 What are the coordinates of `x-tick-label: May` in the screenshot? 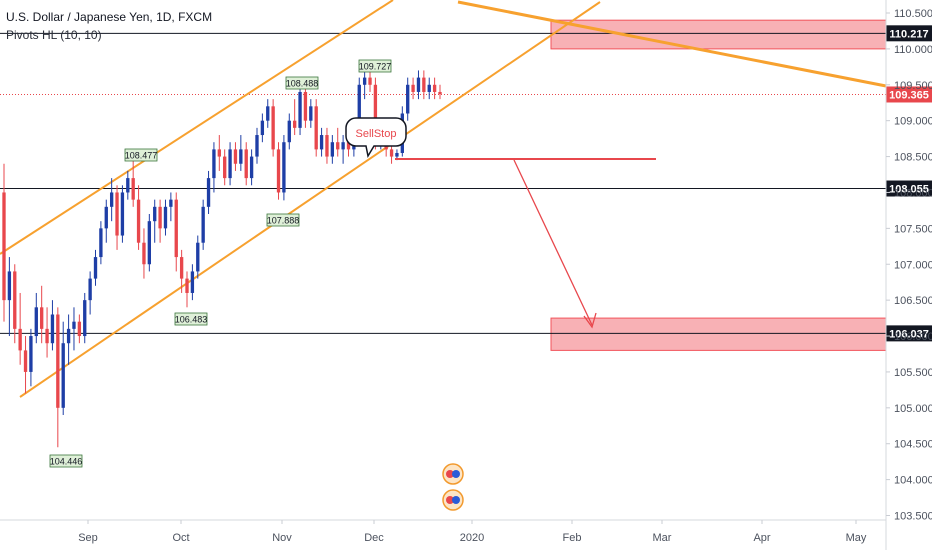 It's located at (856, 538).